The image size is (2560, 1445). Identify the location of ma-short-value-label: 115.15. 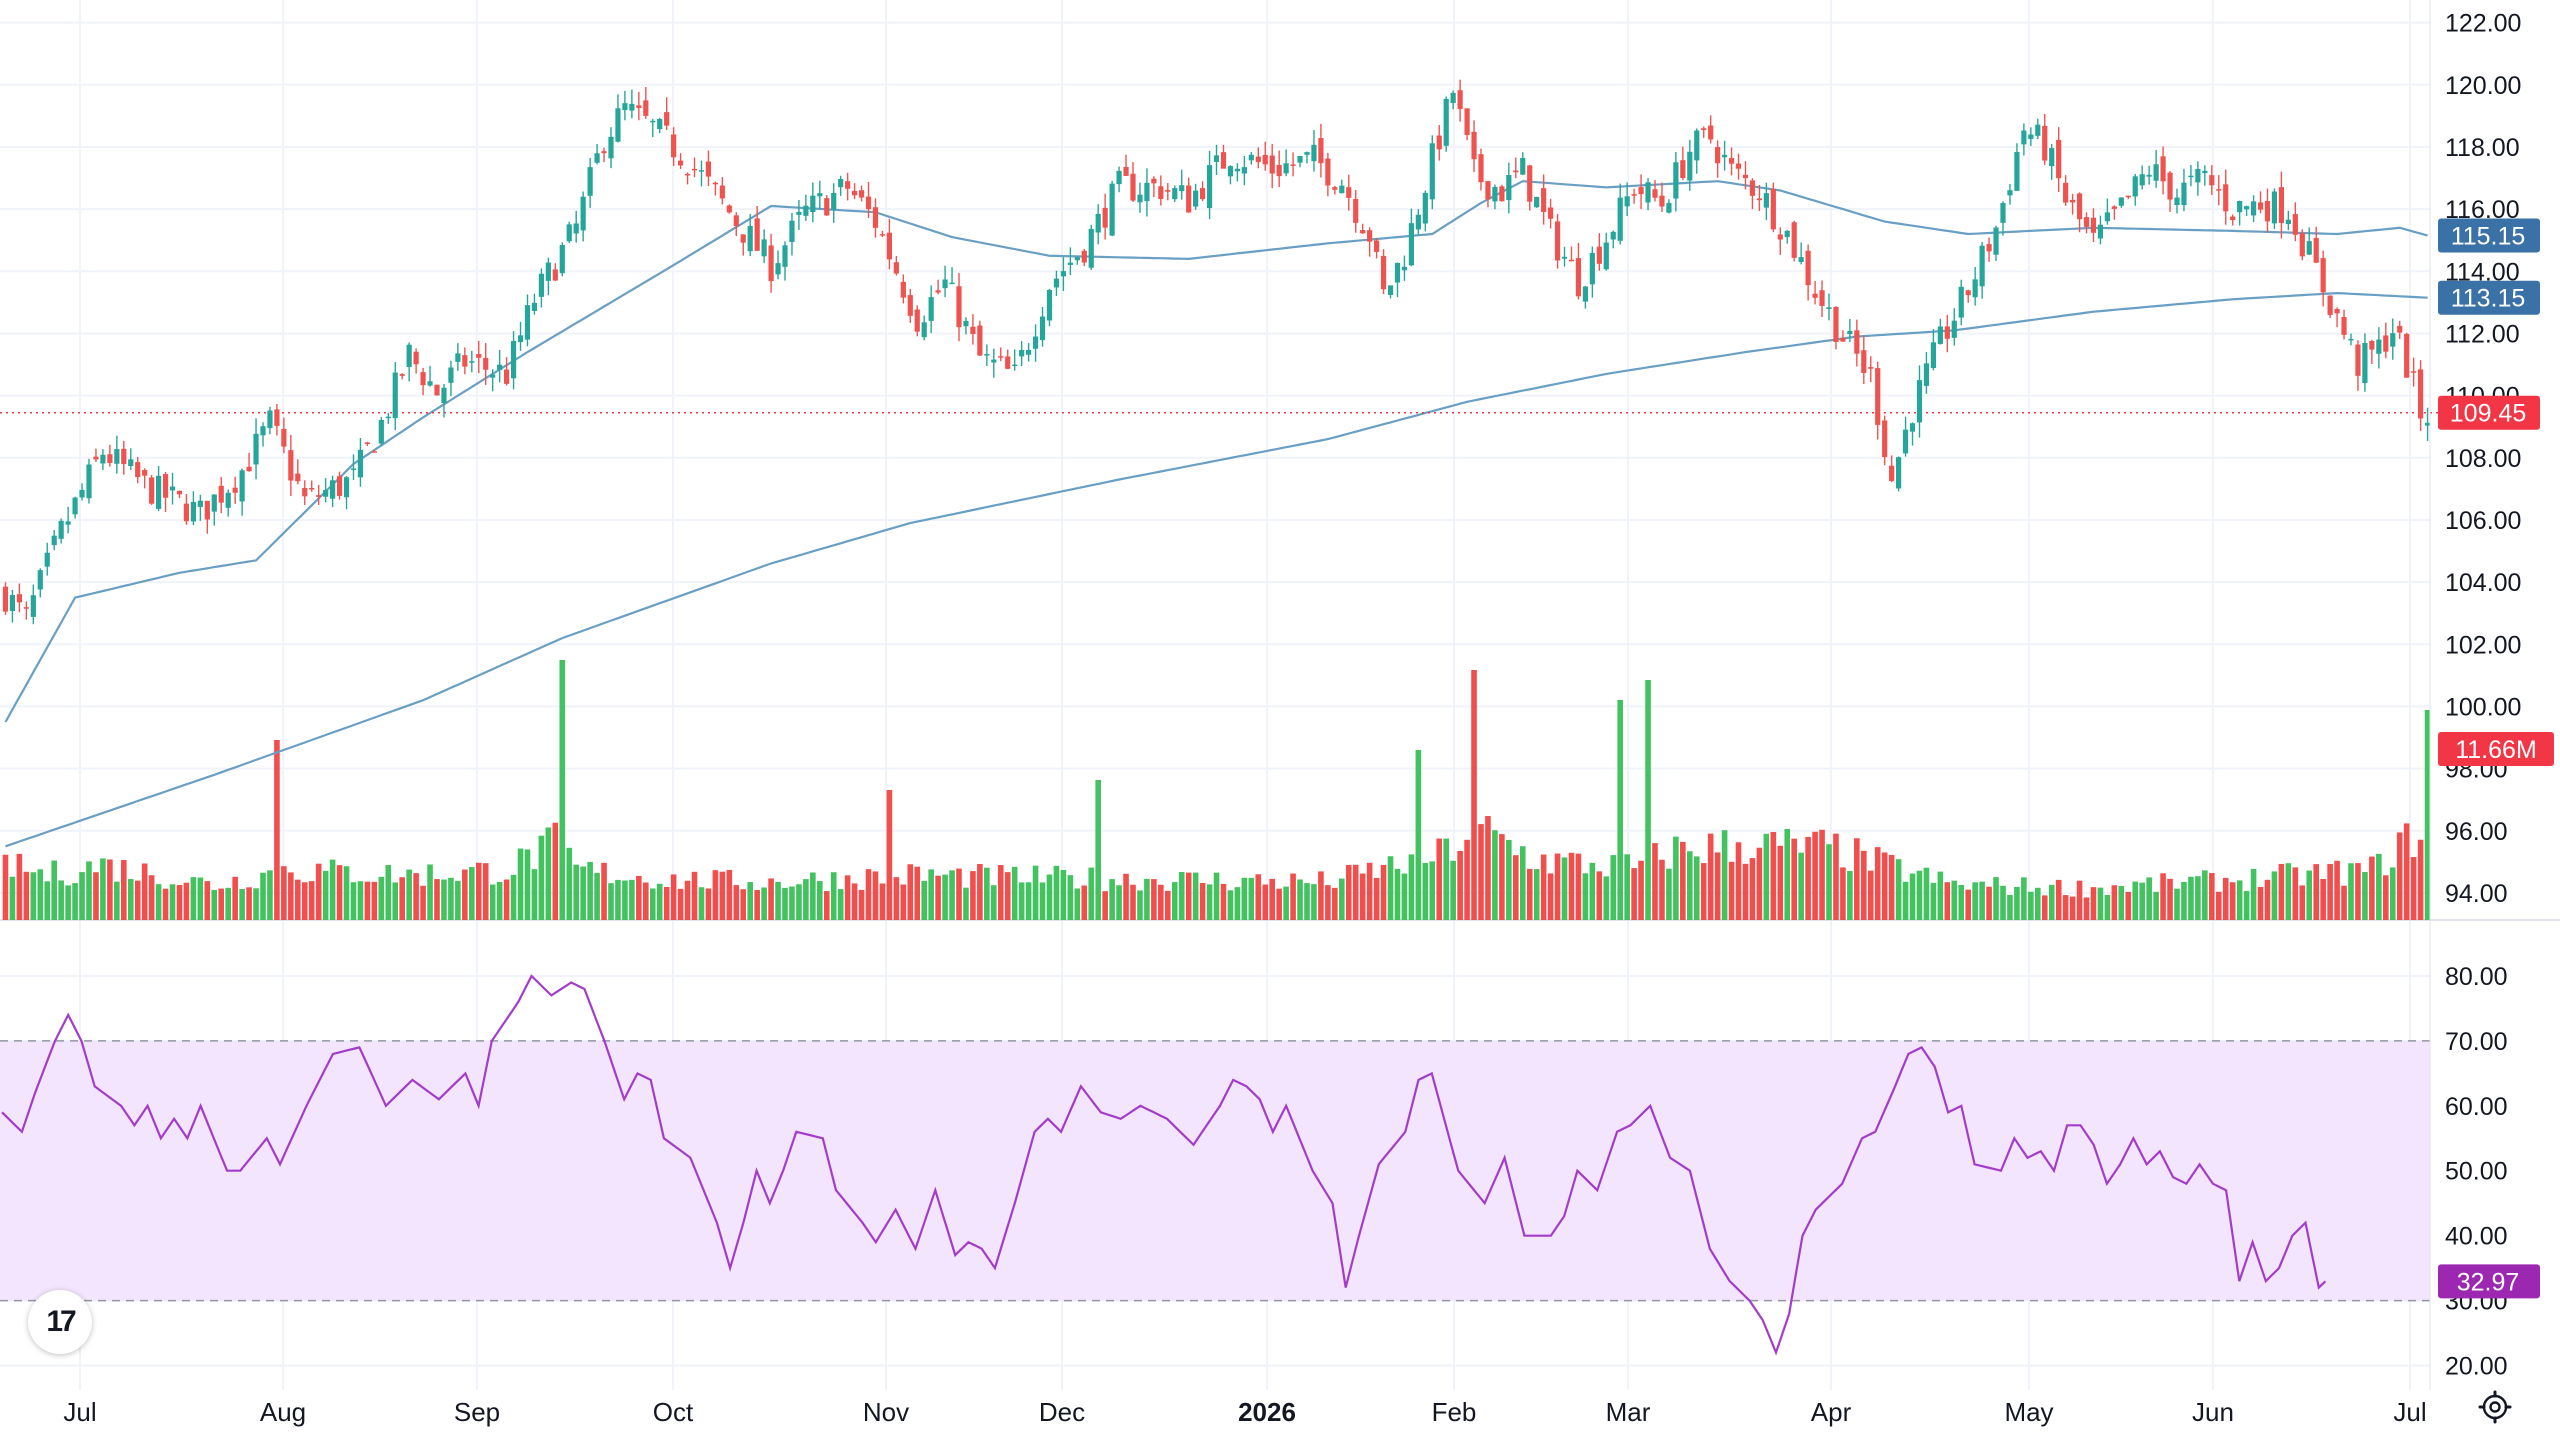
(2488, 237).